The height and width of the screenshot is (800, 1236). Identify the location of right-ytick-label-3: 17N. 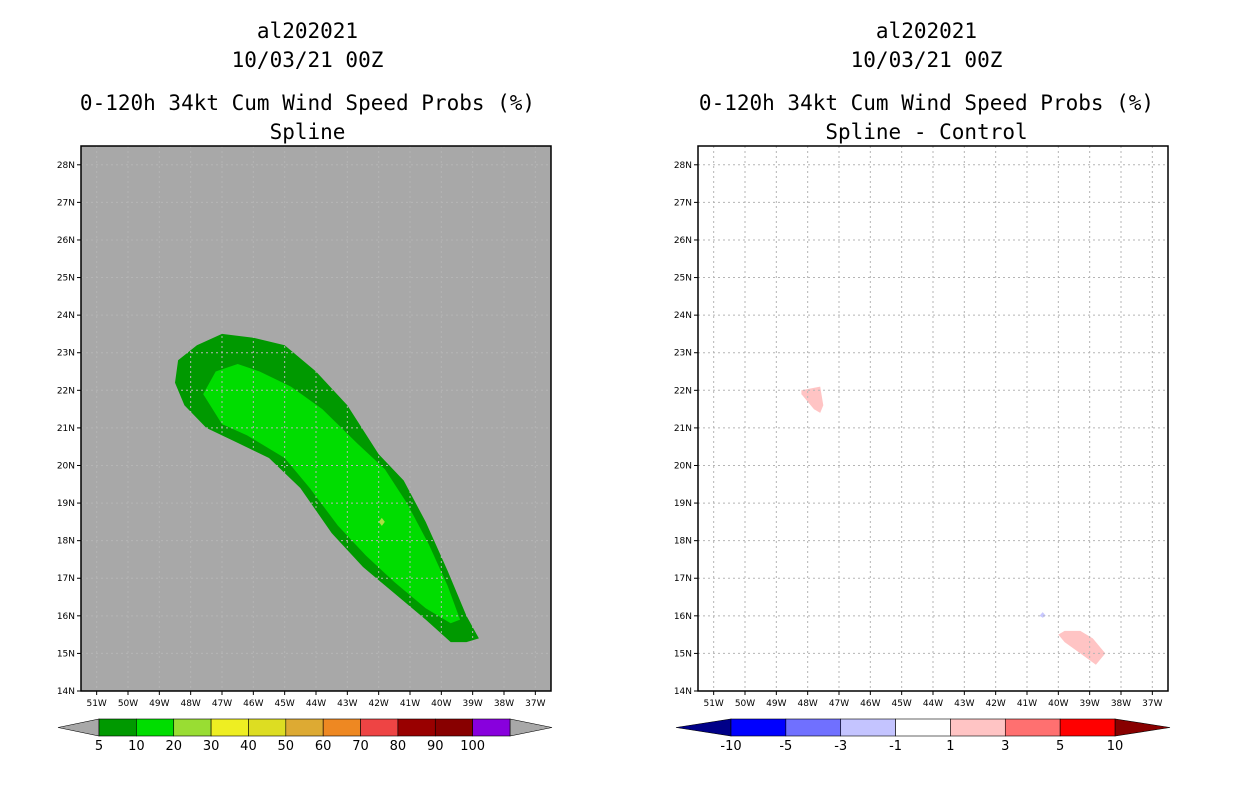
(683, 579).